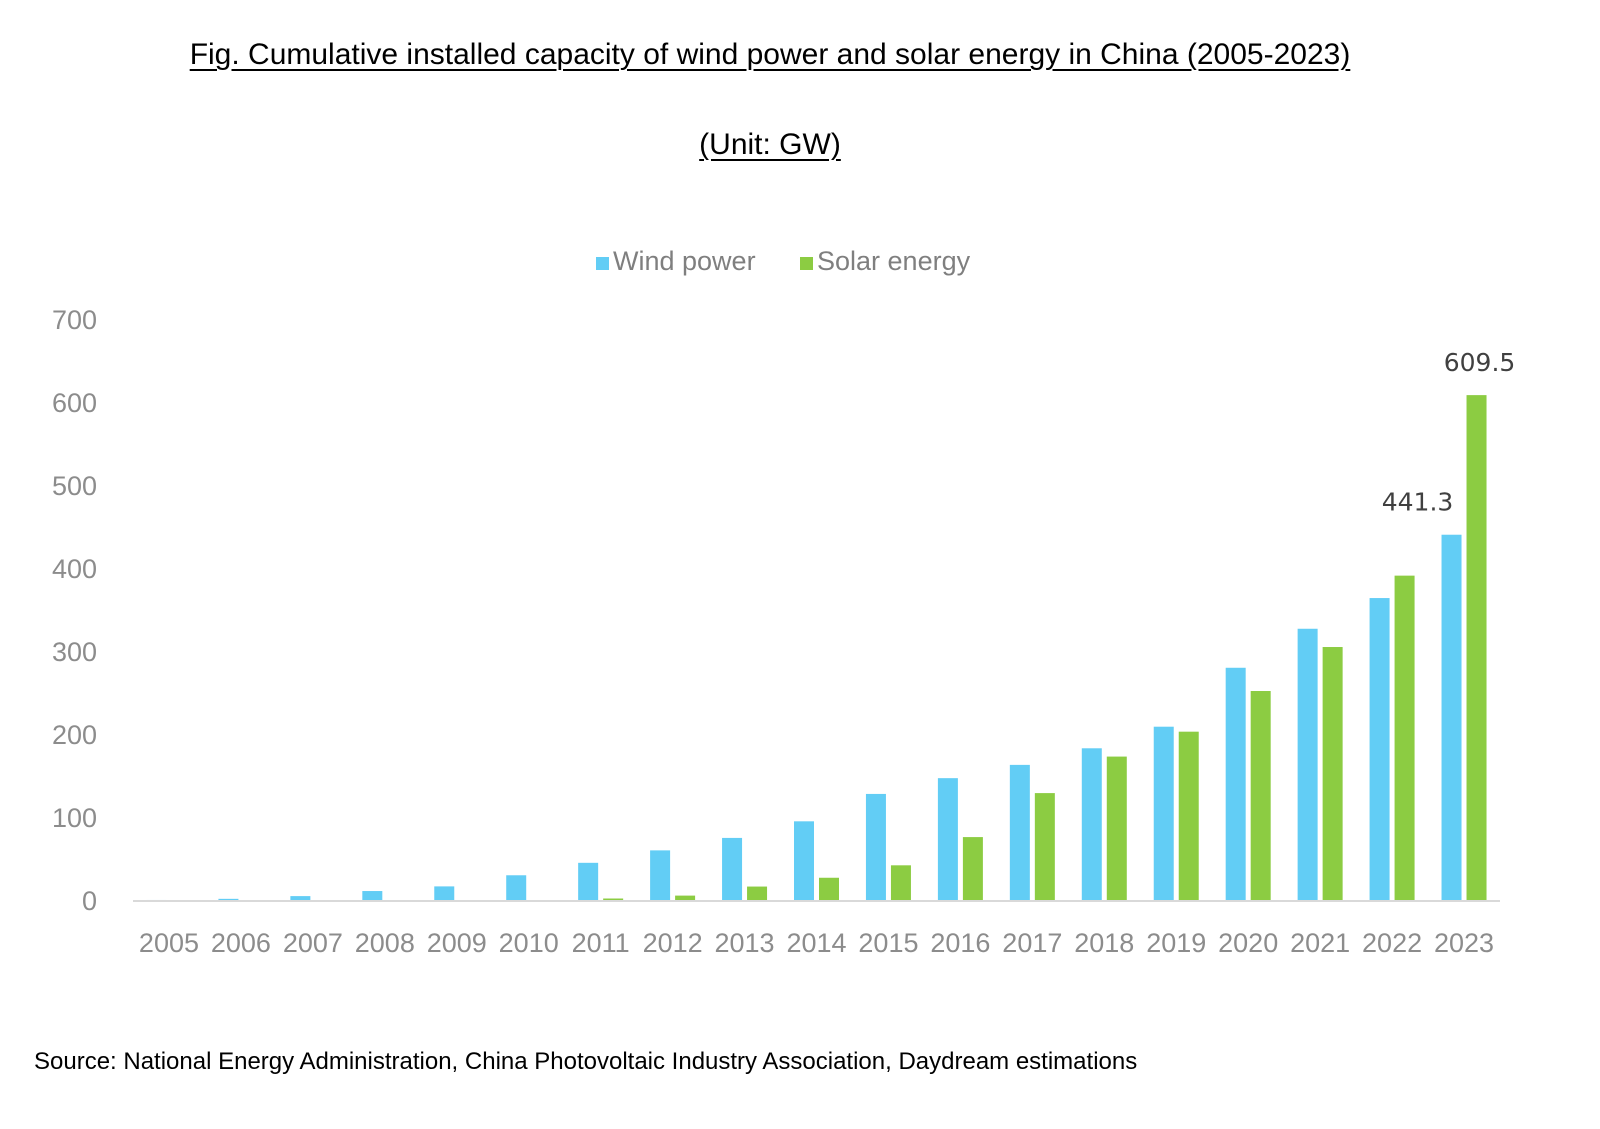 Image resolution: width=1600 pixels, height=1129 pixels. Describe the element at coordinates (1188, 816) in the screenshot. I see `bar-solar-2019` at that location.